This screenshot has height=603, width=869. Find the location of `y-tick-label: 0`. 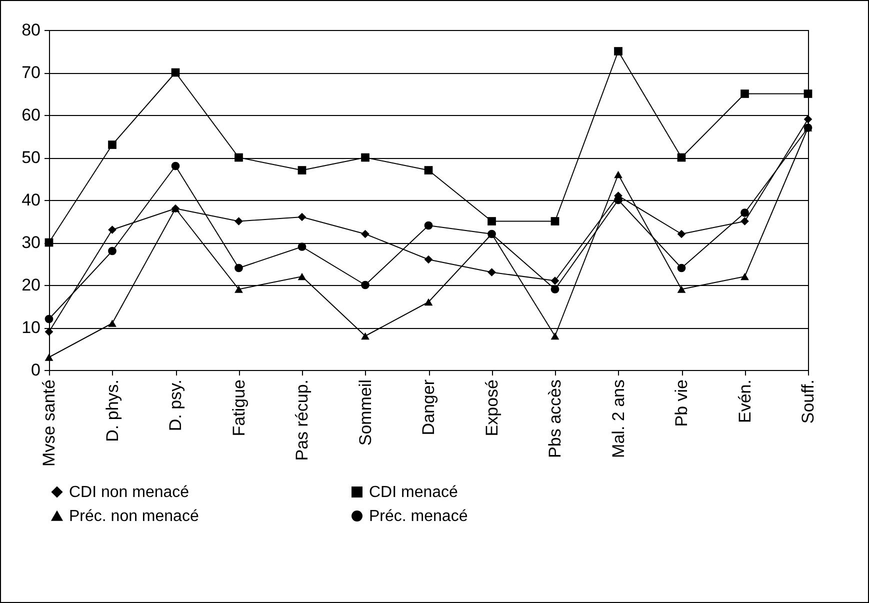

y-tick-label: 0 is located at coordinates (35, 370).